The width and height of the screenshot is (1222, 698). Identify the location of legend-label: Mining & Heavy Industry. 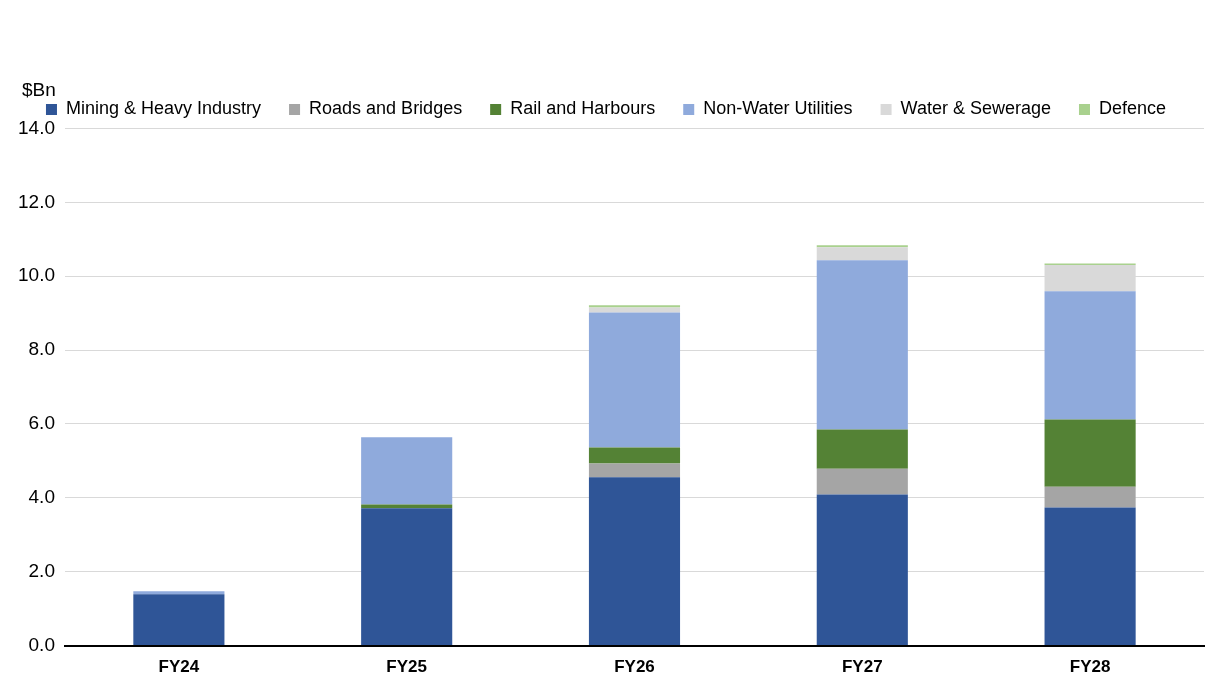
(163, 108).